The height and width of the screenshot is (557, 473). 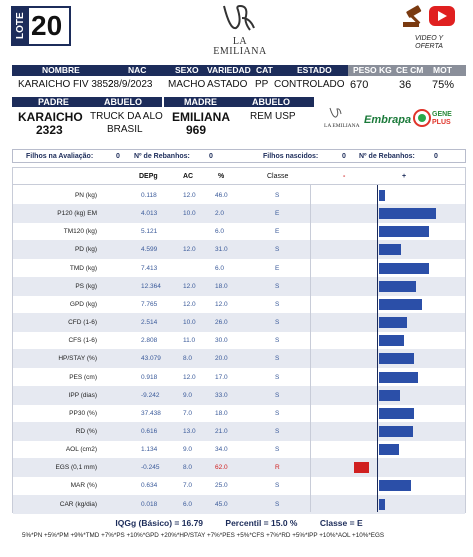 I want to click on trait-class: E, so click(x=277, y=268).